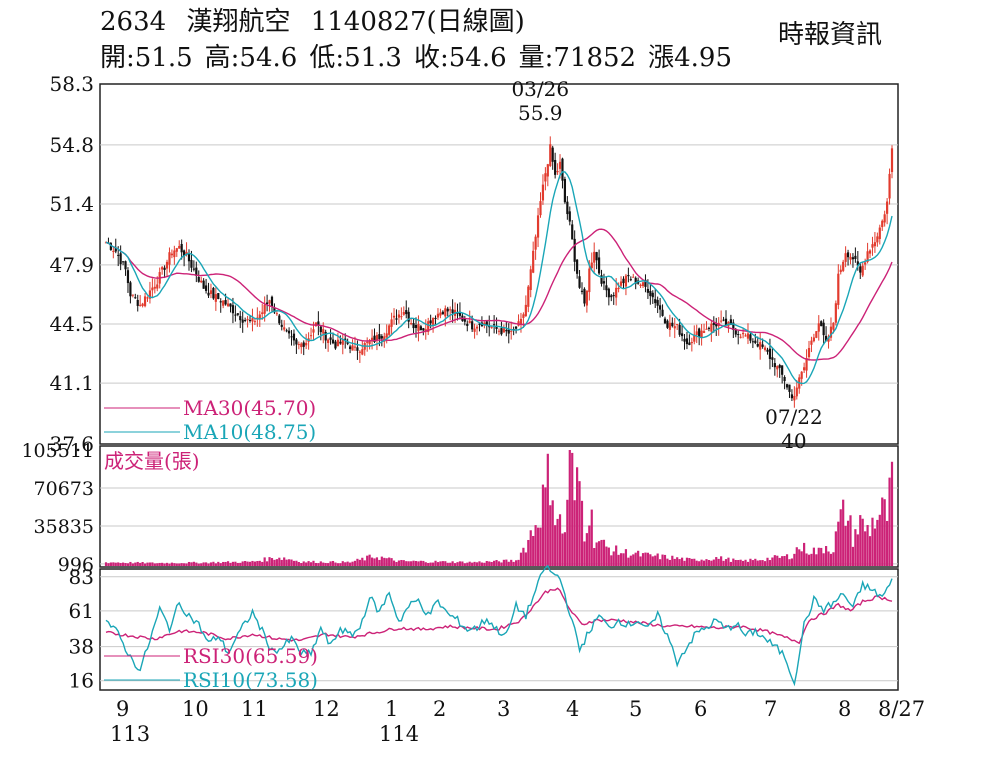 The height and width of the screenshot is (770, 1000). Describe the element at coordinates (417, 22) in the screenshot. I see `chart-date: 1140827(日線圖)` at that location.